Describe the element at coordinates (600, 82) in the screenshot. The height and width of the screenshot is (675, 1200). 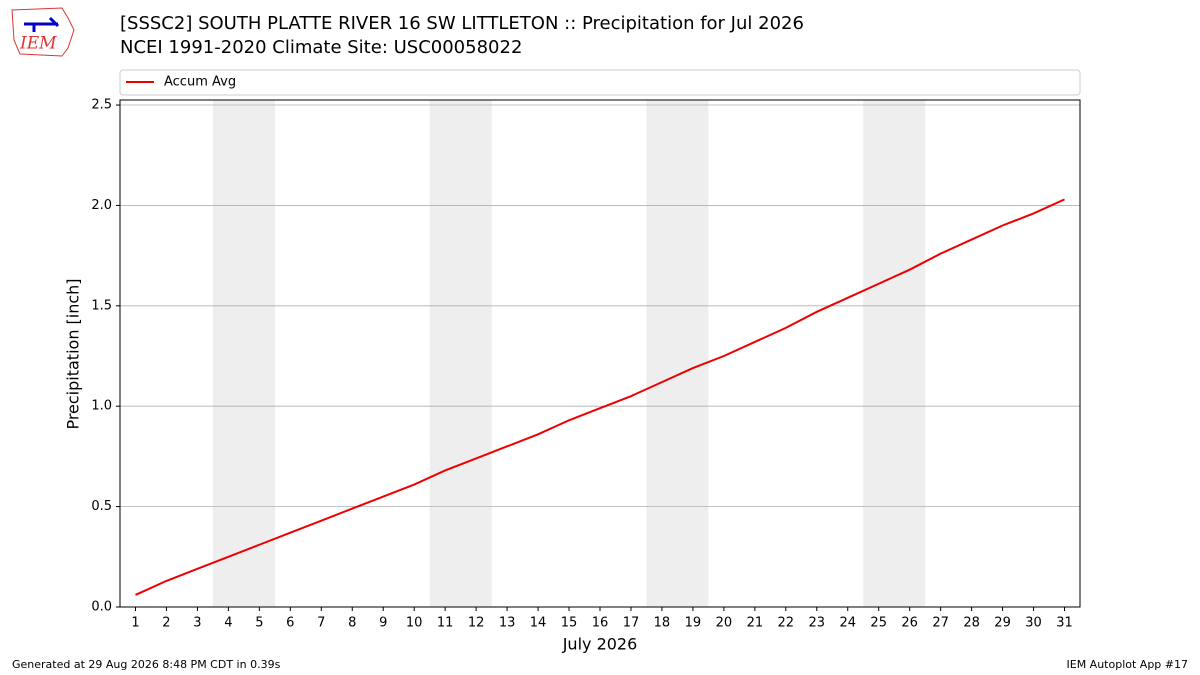
I see `legend-box` at that location.